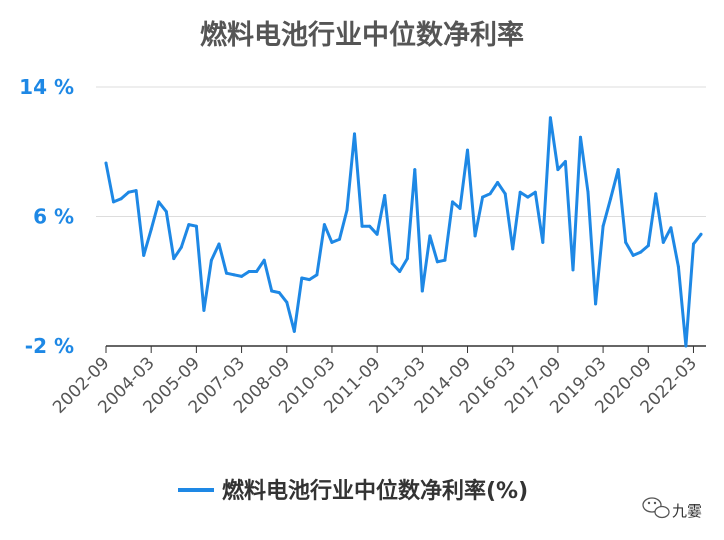 This screenshot has width=724, height=540. What do you see at coordinates (49, 346) in the screenshot?
I see `y-tick-label: -2 %` at bounding box center [49, 346].